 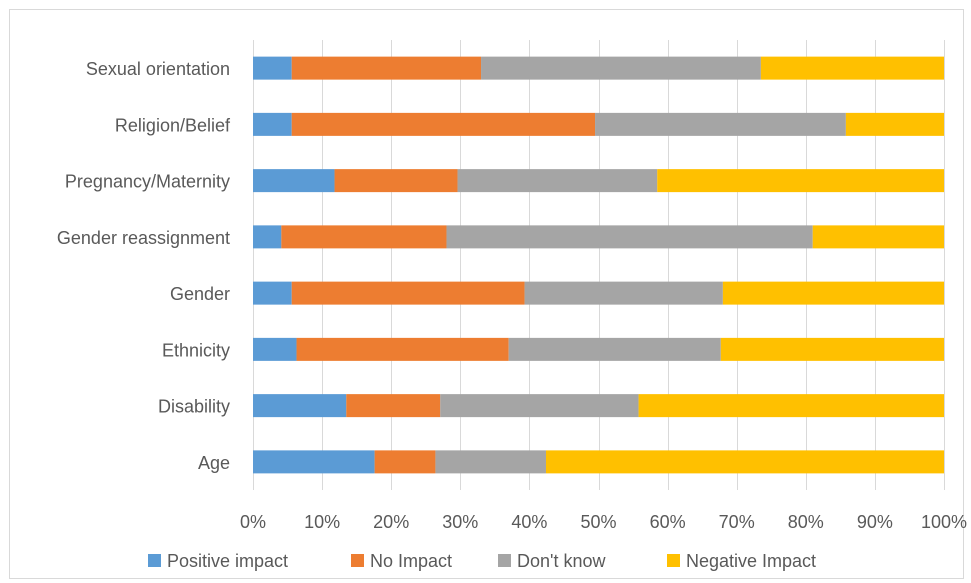 I want to click on x-tick-label-1: 10%, so click(x=322, y=522).